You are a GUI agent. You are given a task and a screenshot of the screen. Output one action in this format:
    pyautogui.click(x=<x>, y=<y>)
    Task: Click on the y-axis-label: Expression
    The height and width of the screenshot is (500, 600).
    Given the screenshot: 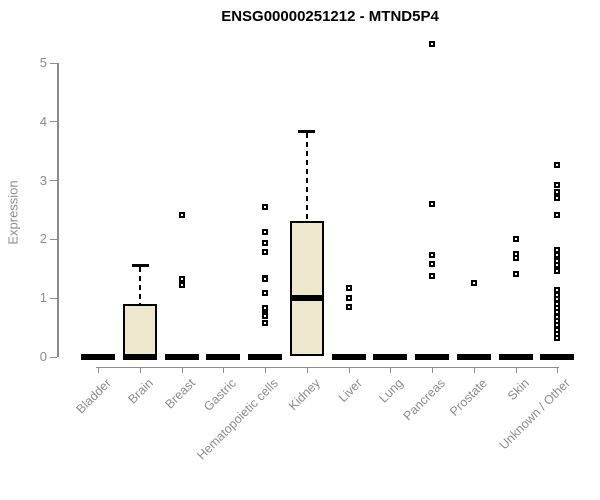 What is the action you would take?
    pyautogui.click(x=13, y=212)
    